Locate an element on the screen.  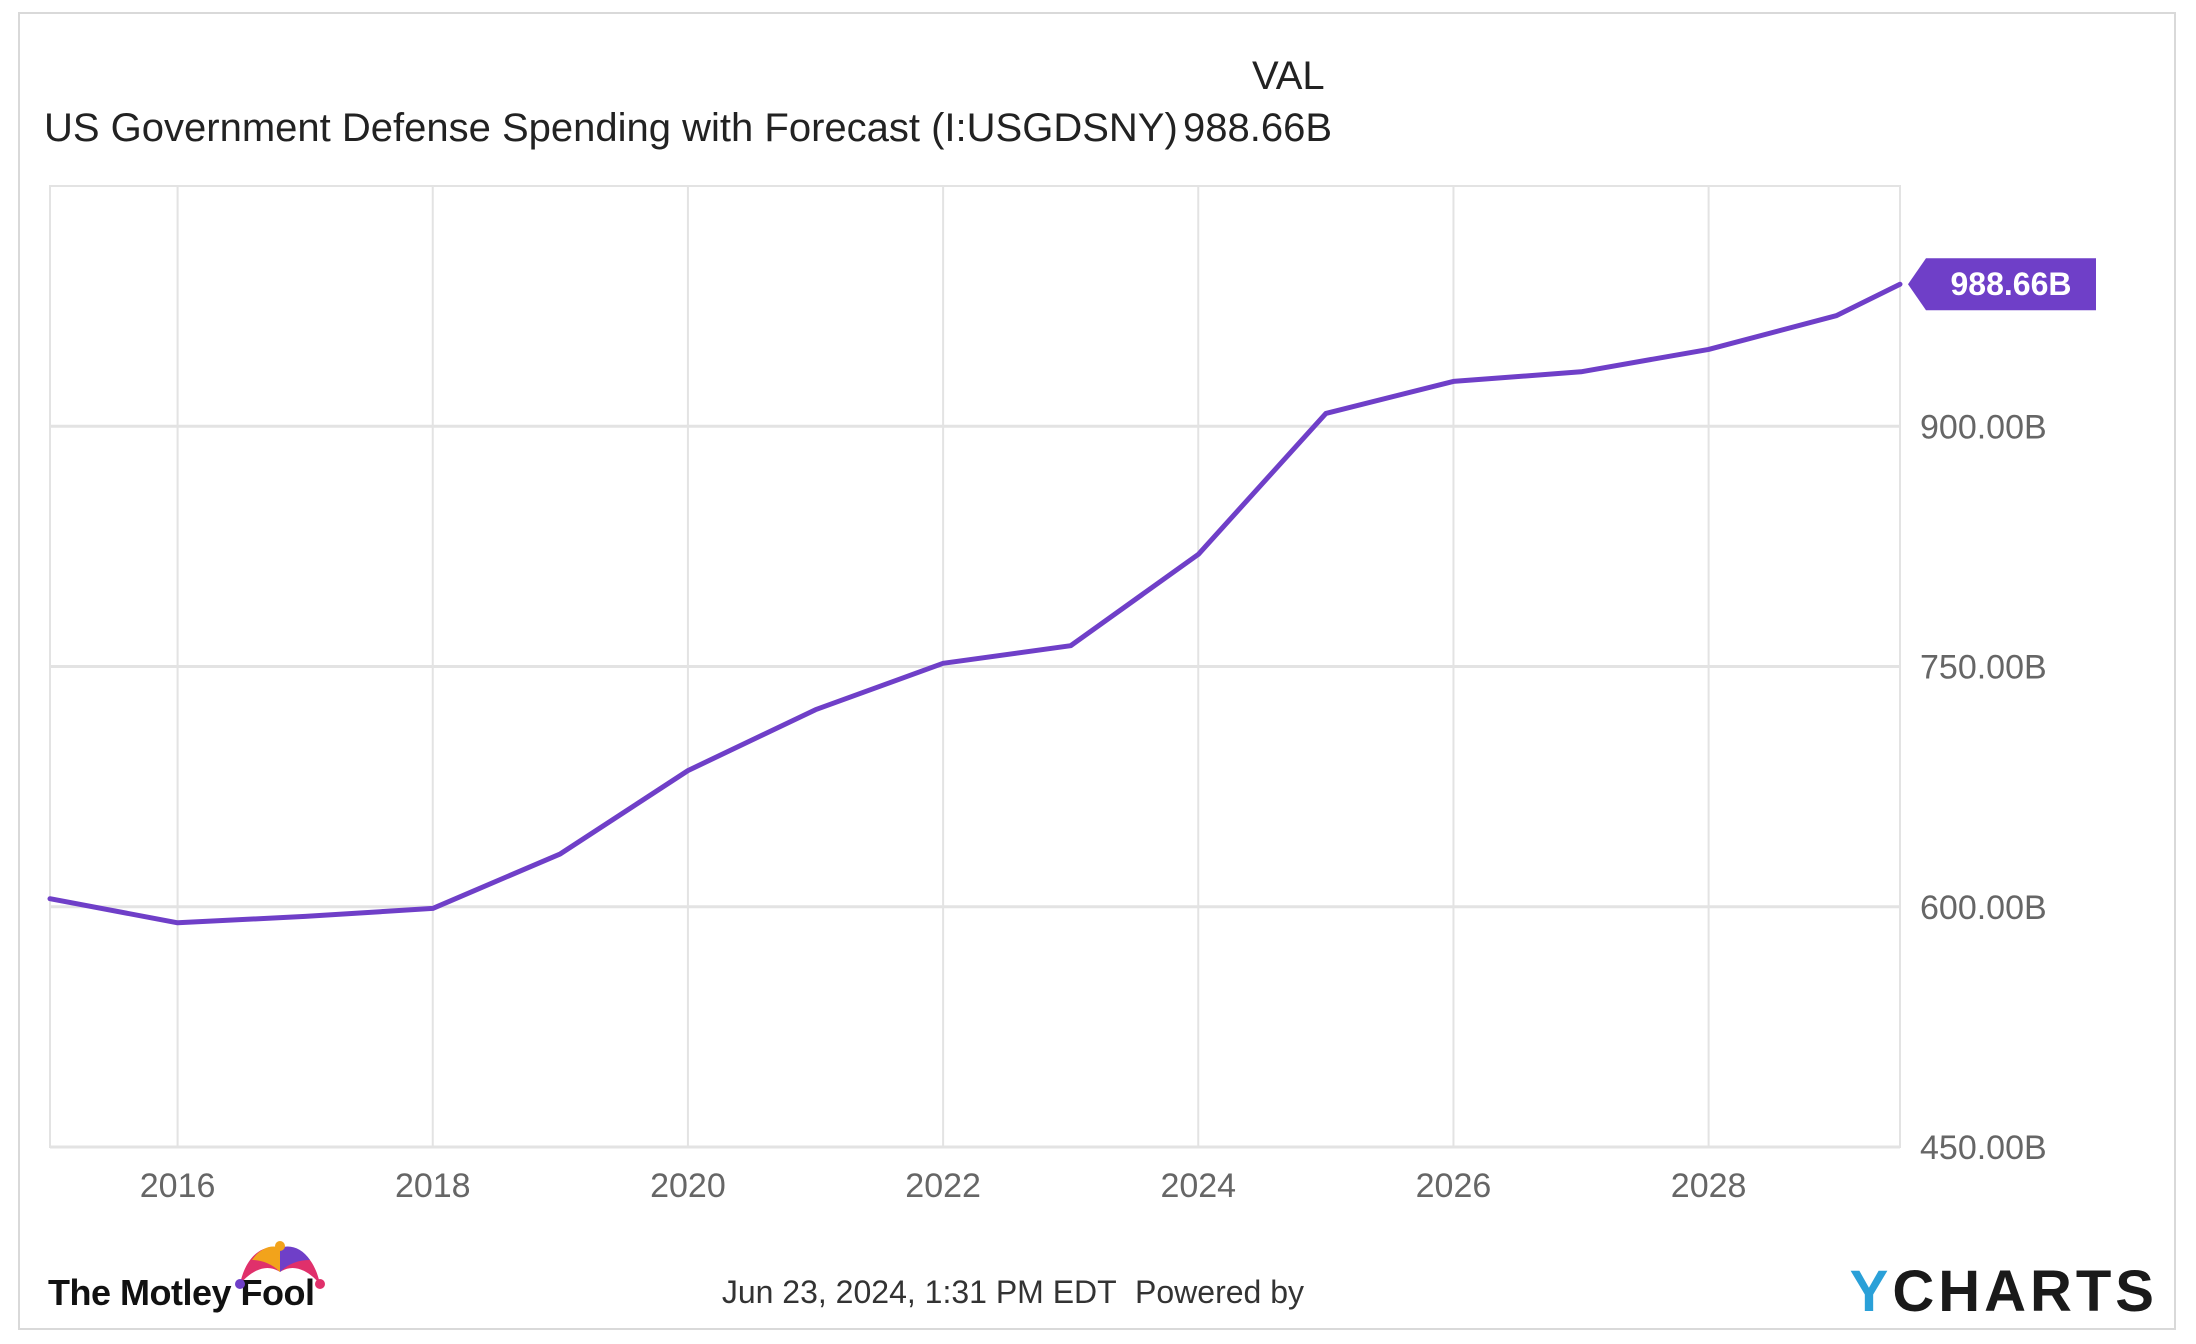
jester-hat-icon is located at coordinates (280, 1265).